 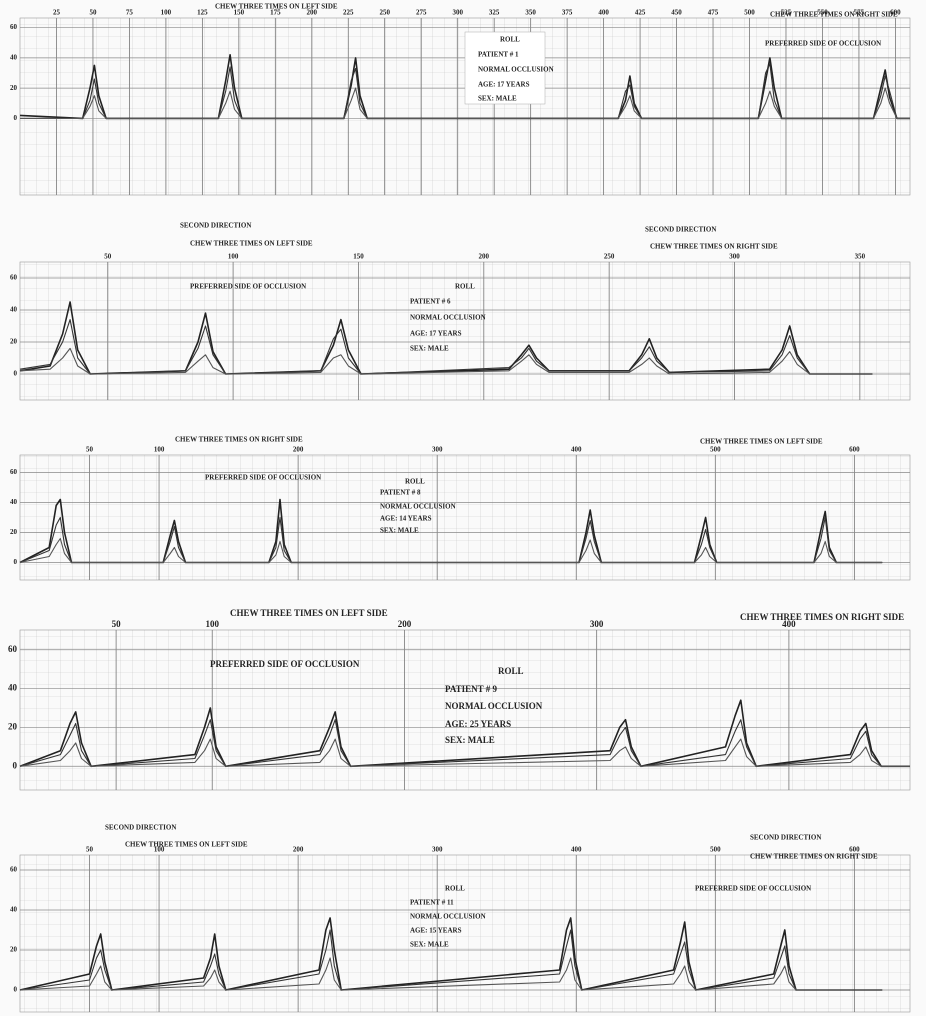 I want to click on annotation: AGE: 14 YEARS, so click(x=406, y=519).